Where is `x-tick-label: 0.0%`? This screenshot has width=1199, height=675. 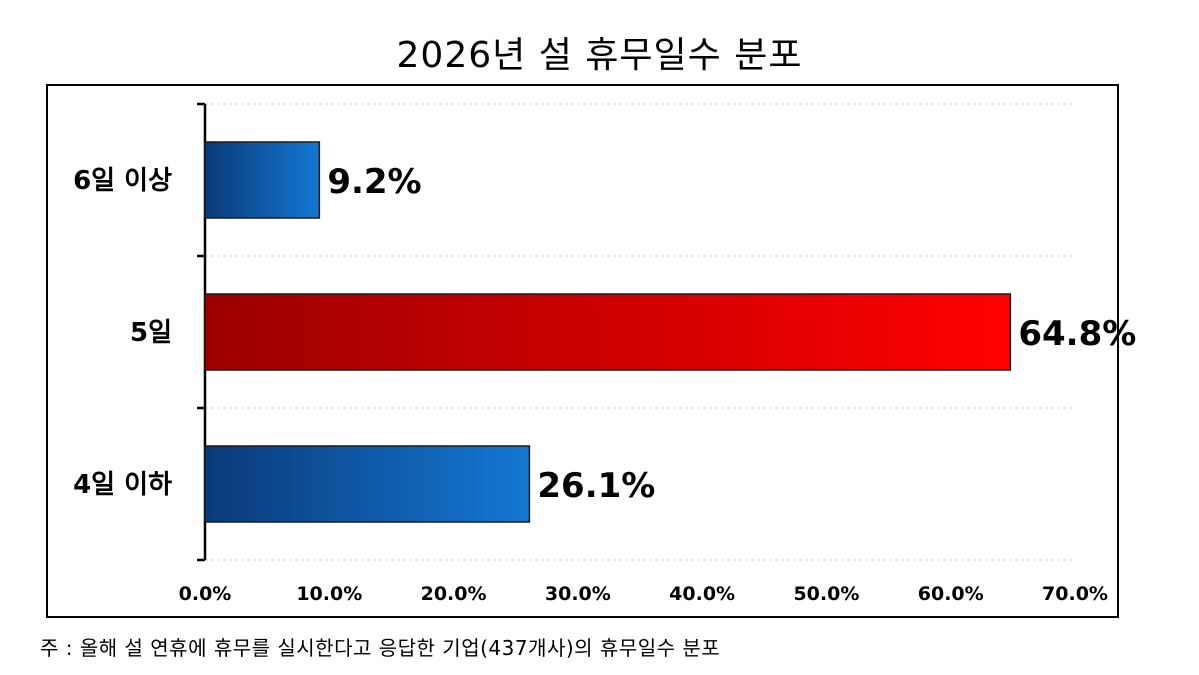 x-tick-label: 0.0% is located at coordinates (205, 594).